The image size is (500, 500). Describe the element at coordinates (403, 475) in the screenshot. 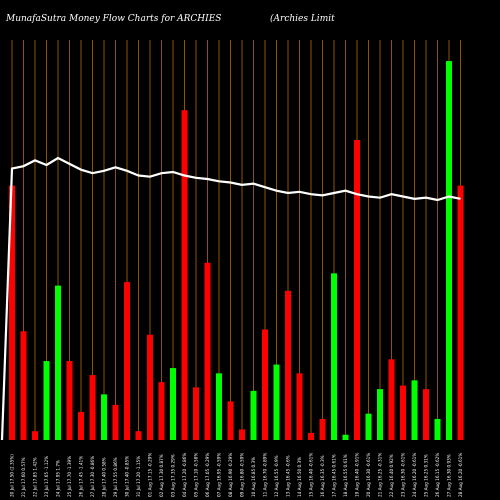

I see `x-tick-label: 23 Aug 16.30 -0.61%` at that location.